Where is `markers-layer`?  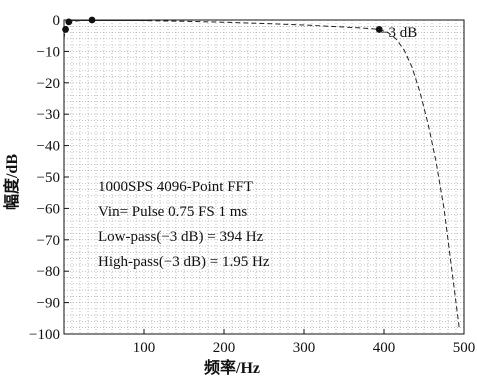
markers-layer is located at coordinates (222, 24).